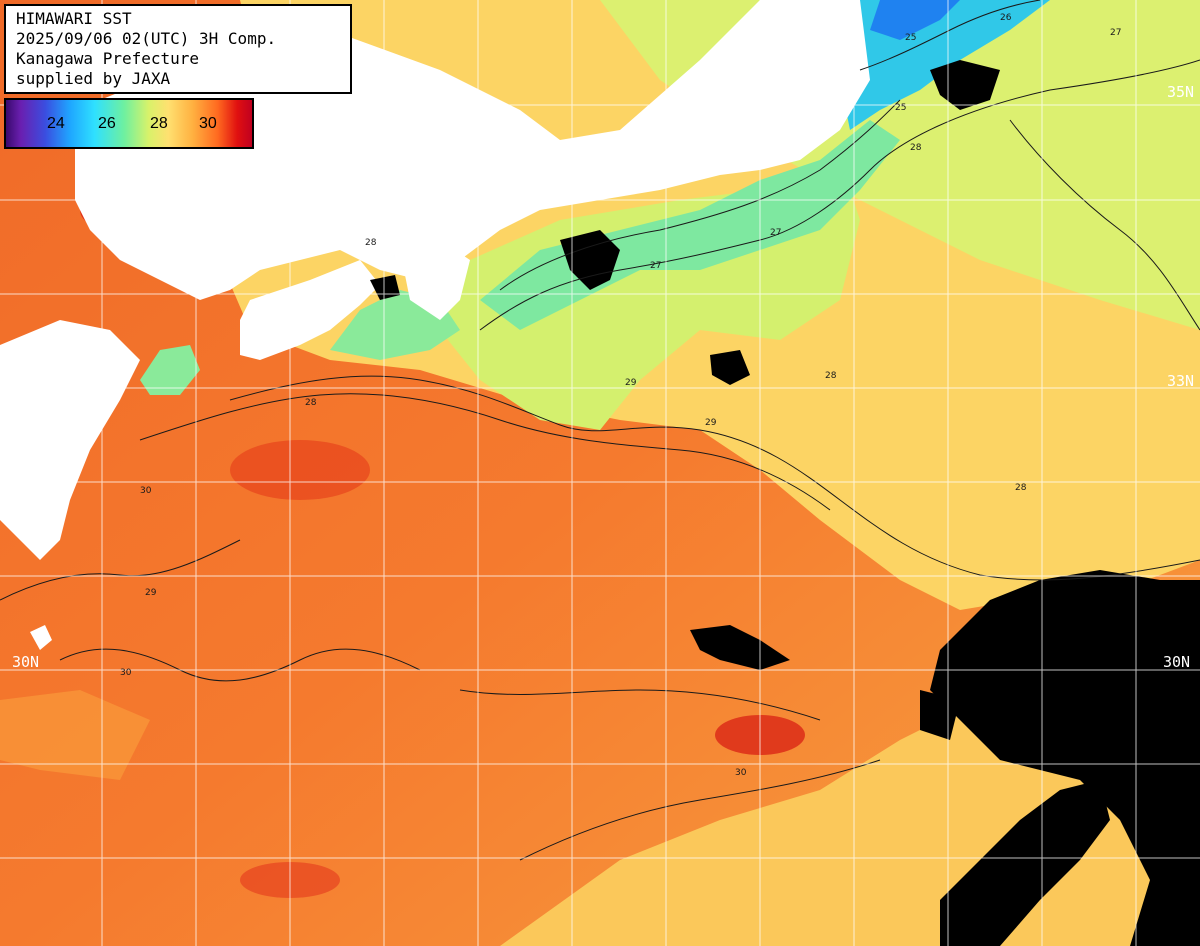 This screenshot has width=1200, height=946. What do you see at coordinates (640, 705) in the screenshot?
I see `contour-30-b` at bounding box center [640, 705].